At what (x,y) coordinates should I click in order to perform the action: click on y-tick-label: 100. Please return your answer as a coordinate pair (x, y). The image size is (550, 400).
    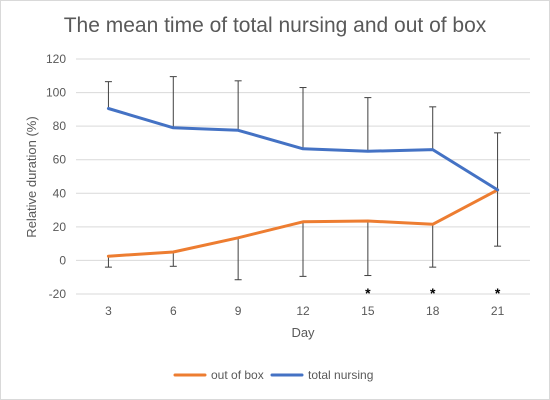
    Looking at the image, I should click on (56, 93).